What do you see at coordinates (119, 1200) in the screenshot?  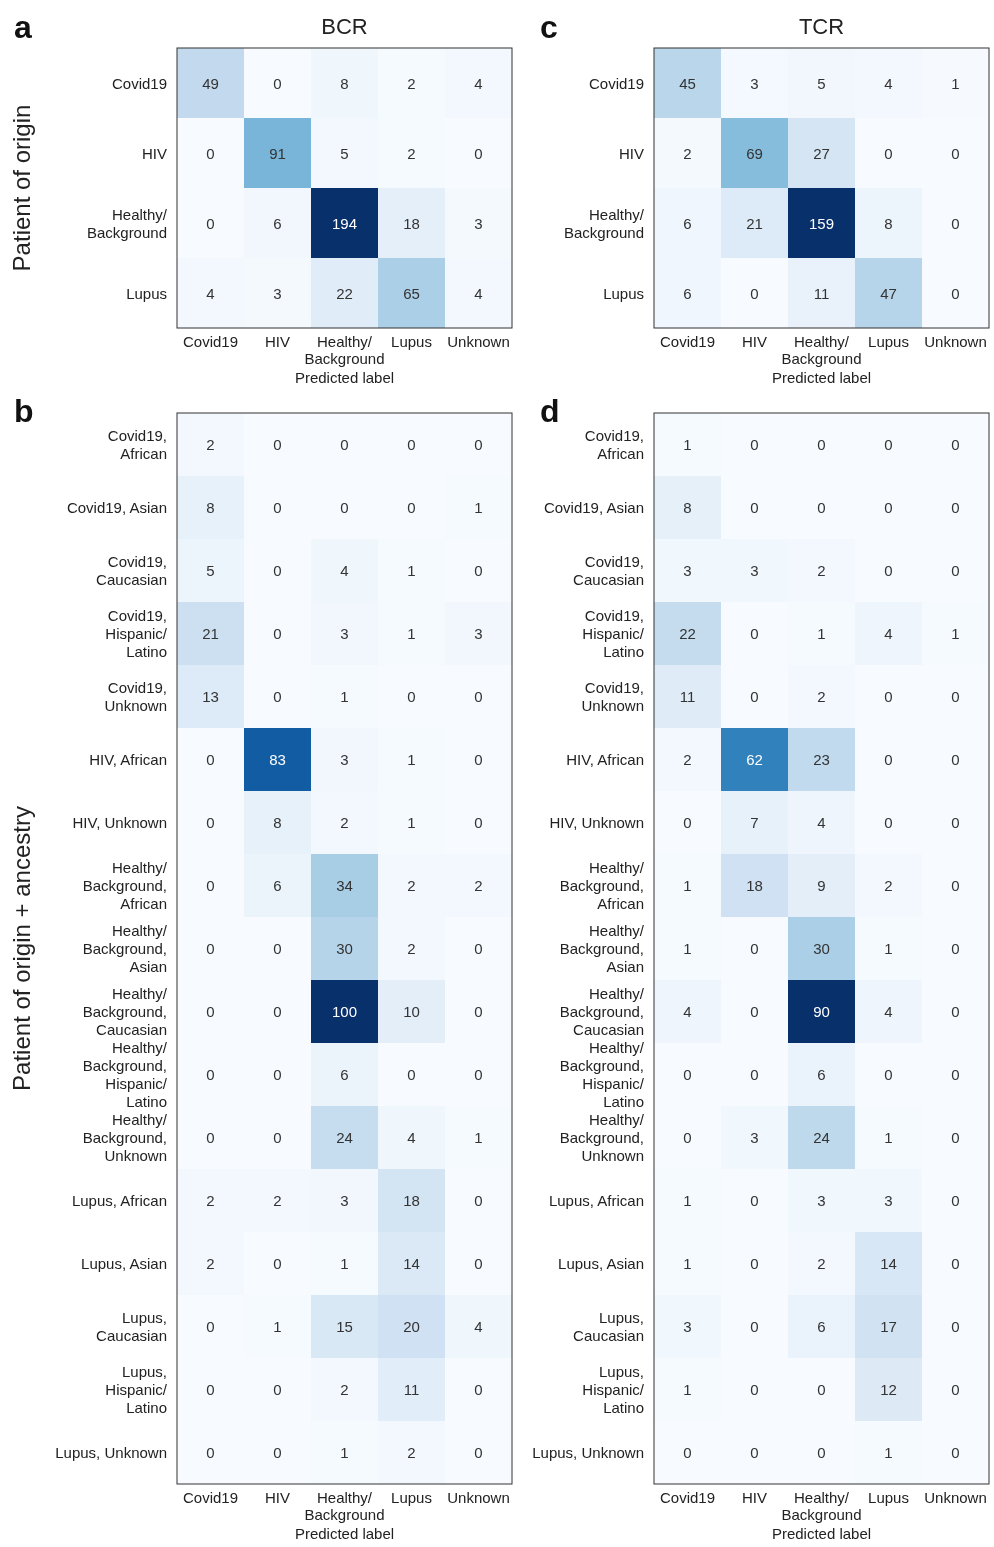 I see `y-tick-label: Lupus, African` at bounding box center [119, 1200].